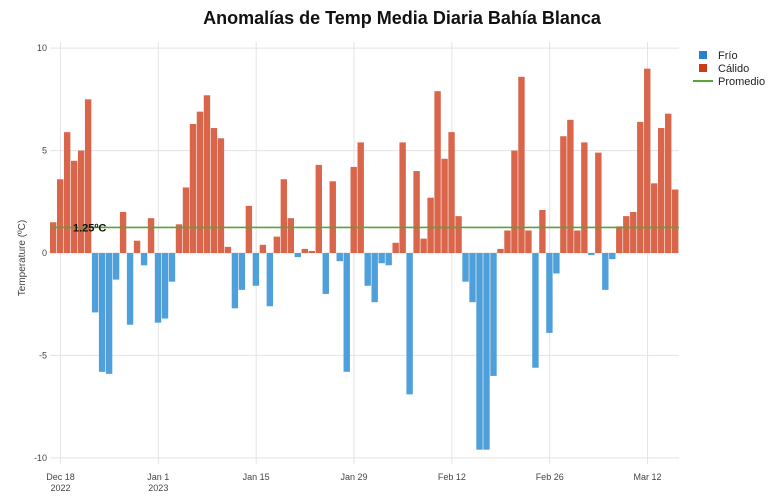 This screenshot has width=779, height=497. I want to click on x-tick-label: Feb 26, so click(550, 477).